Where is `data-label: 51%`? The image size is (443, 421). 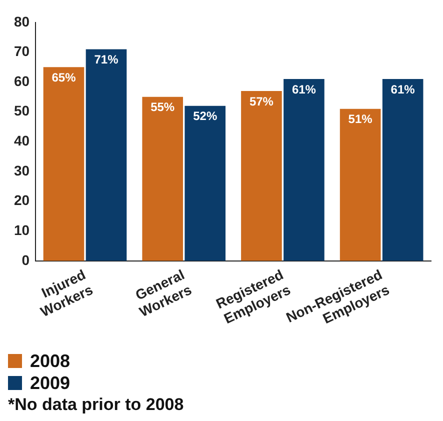 data-label: 51% is located at coordinates (360, 119).